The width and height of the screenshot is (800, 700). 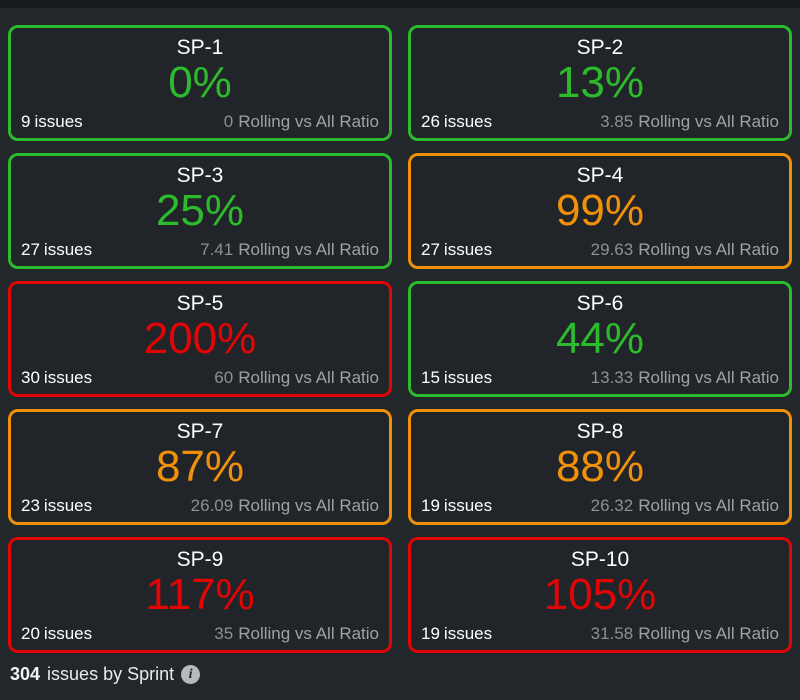 What do you see at coordinates (30, 633) in the screenshot?
I see `issues-count: 20` at bounding box center [30, 633].